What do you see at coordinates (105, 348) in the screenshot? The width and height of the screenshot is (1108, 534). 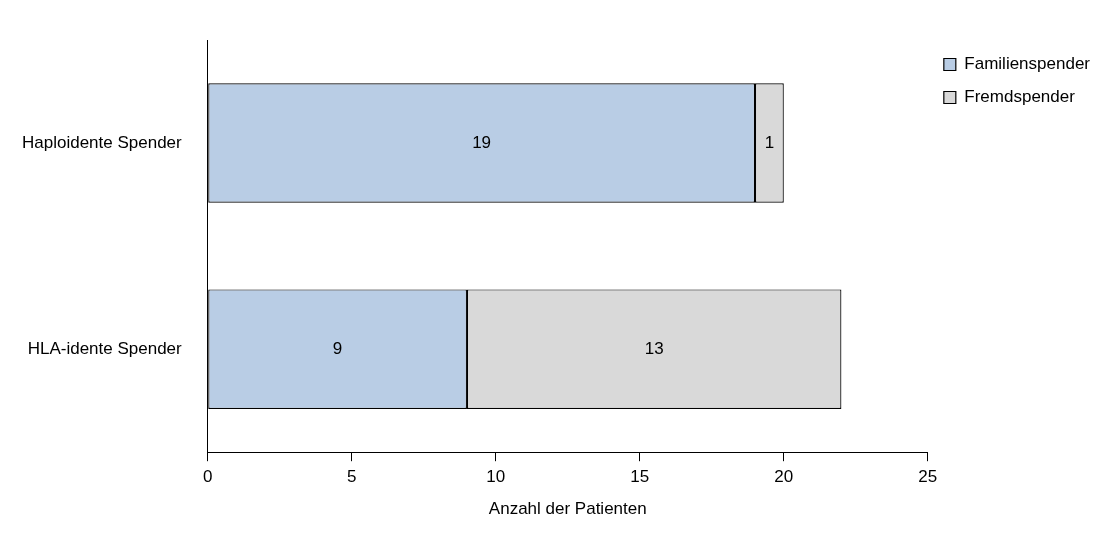 I see `y-tick-label: HLA-idente Spender` at bounding box center [105, 348].